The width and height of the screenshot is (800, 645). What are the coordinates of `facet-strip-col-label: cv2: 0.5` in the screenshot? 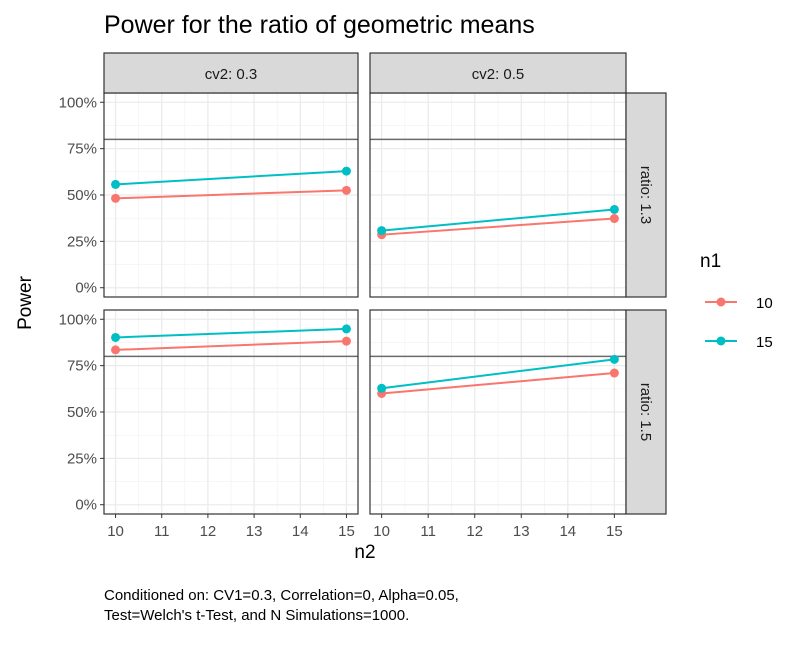 It's located at (498, 74).